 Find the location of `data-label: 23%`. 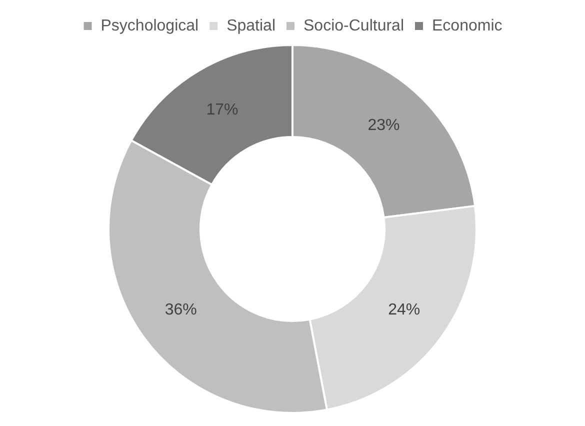

data-label: 23% is located at coordinates (384, 125).